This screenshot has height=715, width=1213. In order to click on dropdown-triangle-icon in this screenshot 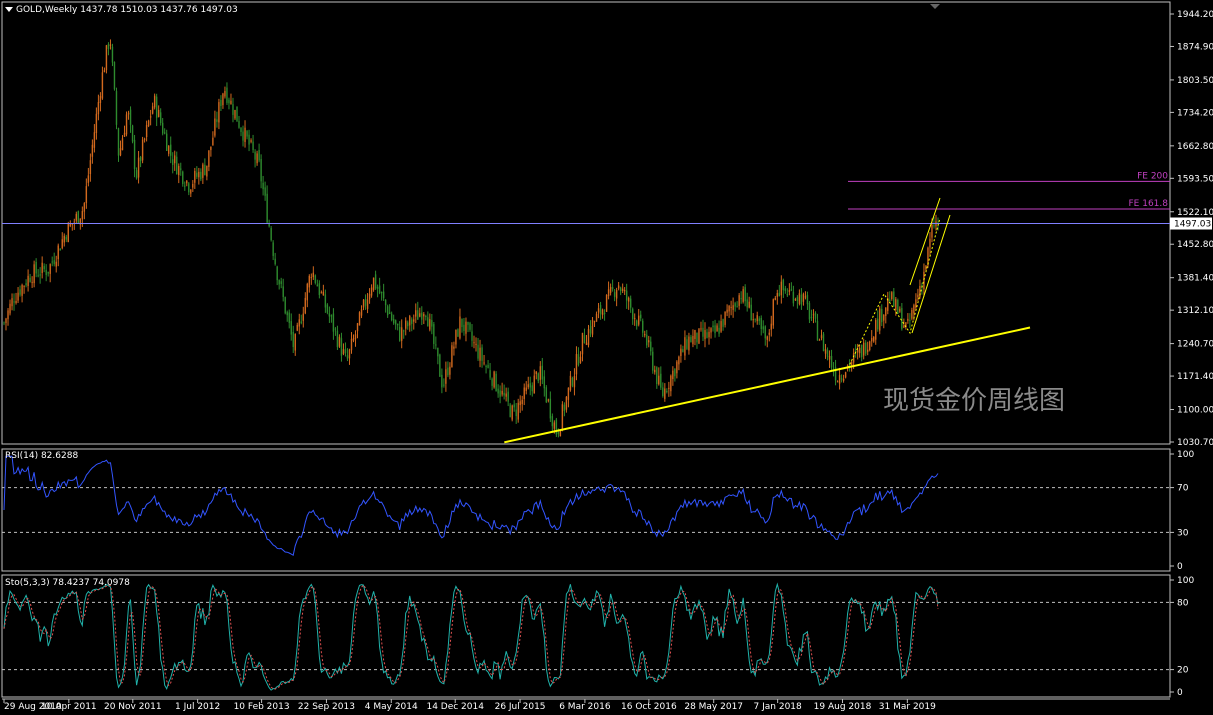, I will do `click(9, 9)`.